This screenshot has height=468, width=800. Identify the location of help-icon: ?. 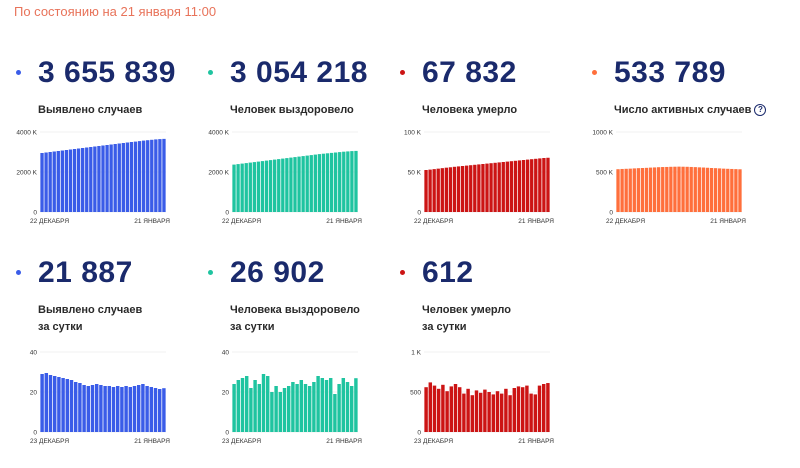
(760, 110).